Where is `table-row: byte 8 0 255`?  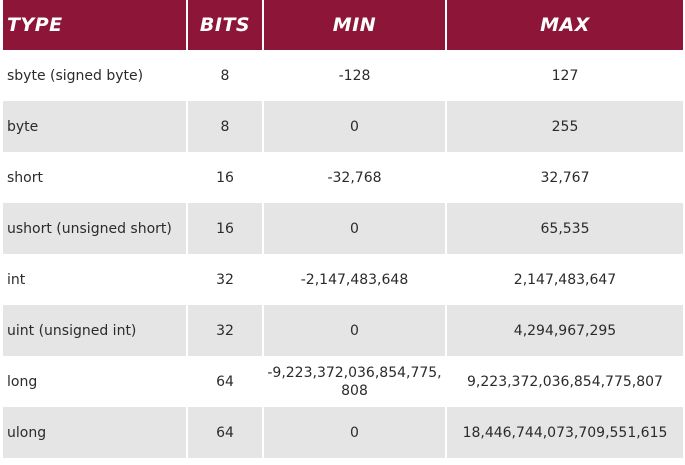
table-row: byte 8 0 255 is located at coordinates (343, 126).